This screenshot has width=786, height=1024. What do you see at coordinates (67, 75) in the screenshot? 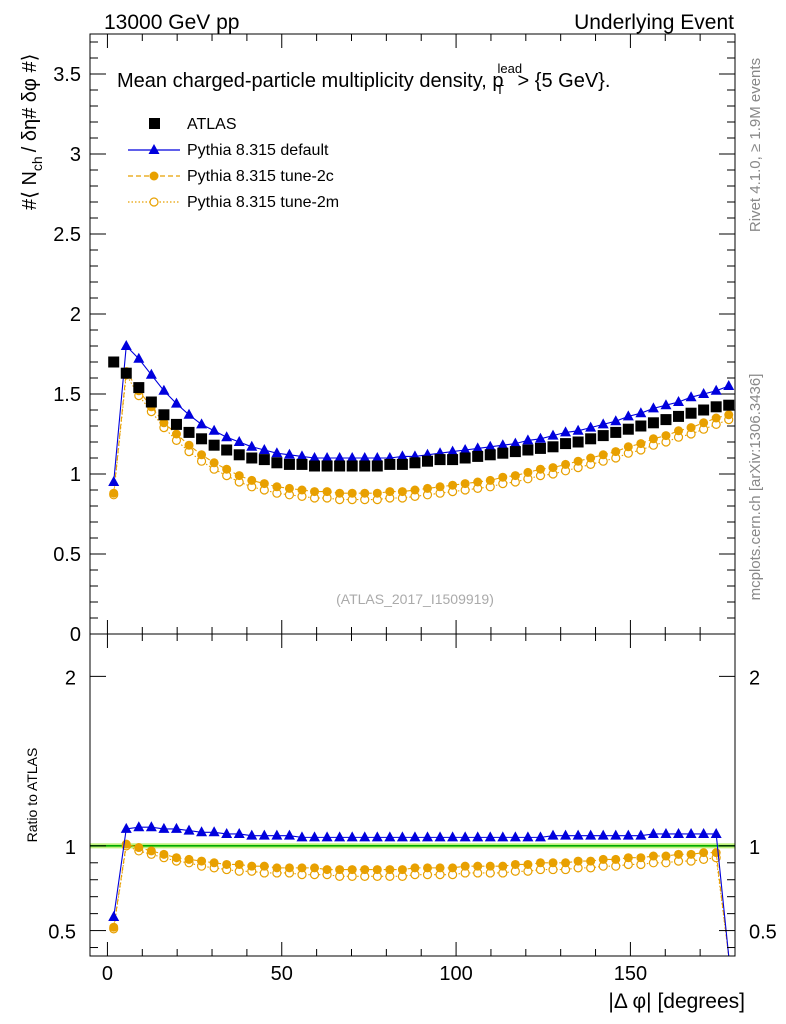
I see `y-tick-label: 3.5` at bounding box center [67, 75].